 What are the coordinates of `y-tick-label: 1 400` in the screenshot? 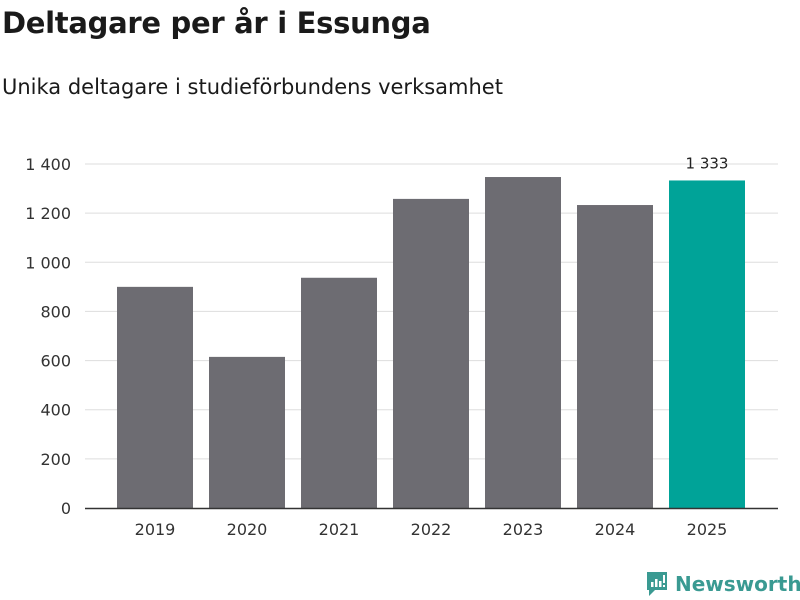 It's located at (48, 164).